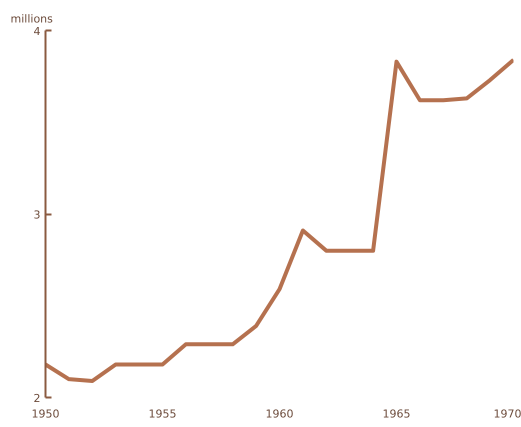  I want to click on x-tick-label: 1970, so click(507, 414).